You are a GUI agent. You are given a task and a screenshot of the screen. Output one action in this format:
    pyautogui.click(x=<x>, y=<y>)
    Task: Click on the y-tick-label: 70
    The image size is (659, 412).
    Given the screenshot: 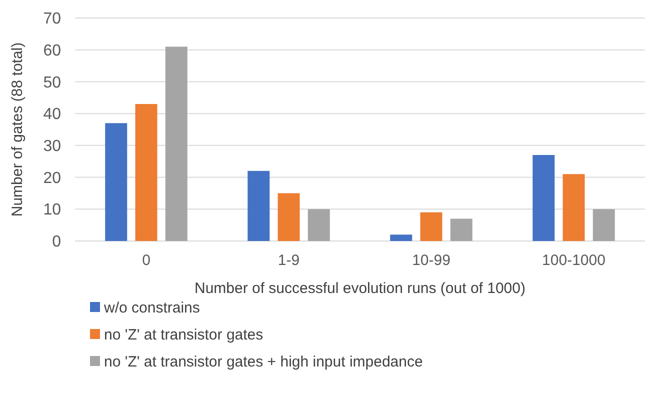 What is the action you would take?
    pyautogui.click(x=52, y=19)
    